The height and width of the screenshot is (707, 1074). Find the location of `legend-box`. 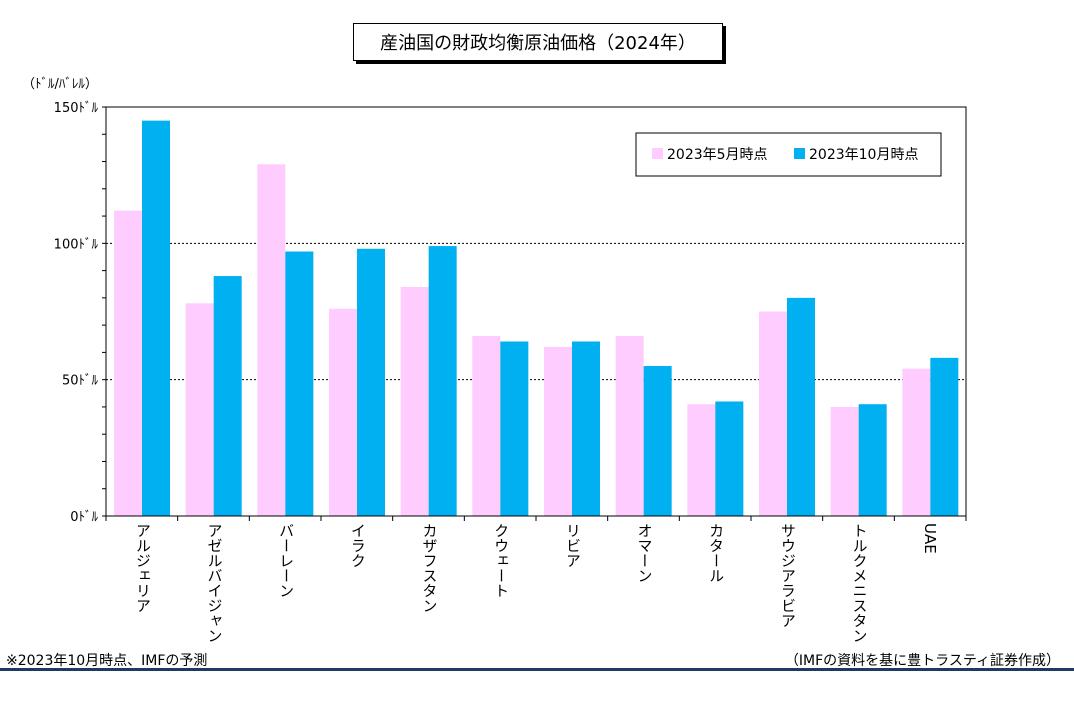

legend-box is located at coordinates (788, 154).